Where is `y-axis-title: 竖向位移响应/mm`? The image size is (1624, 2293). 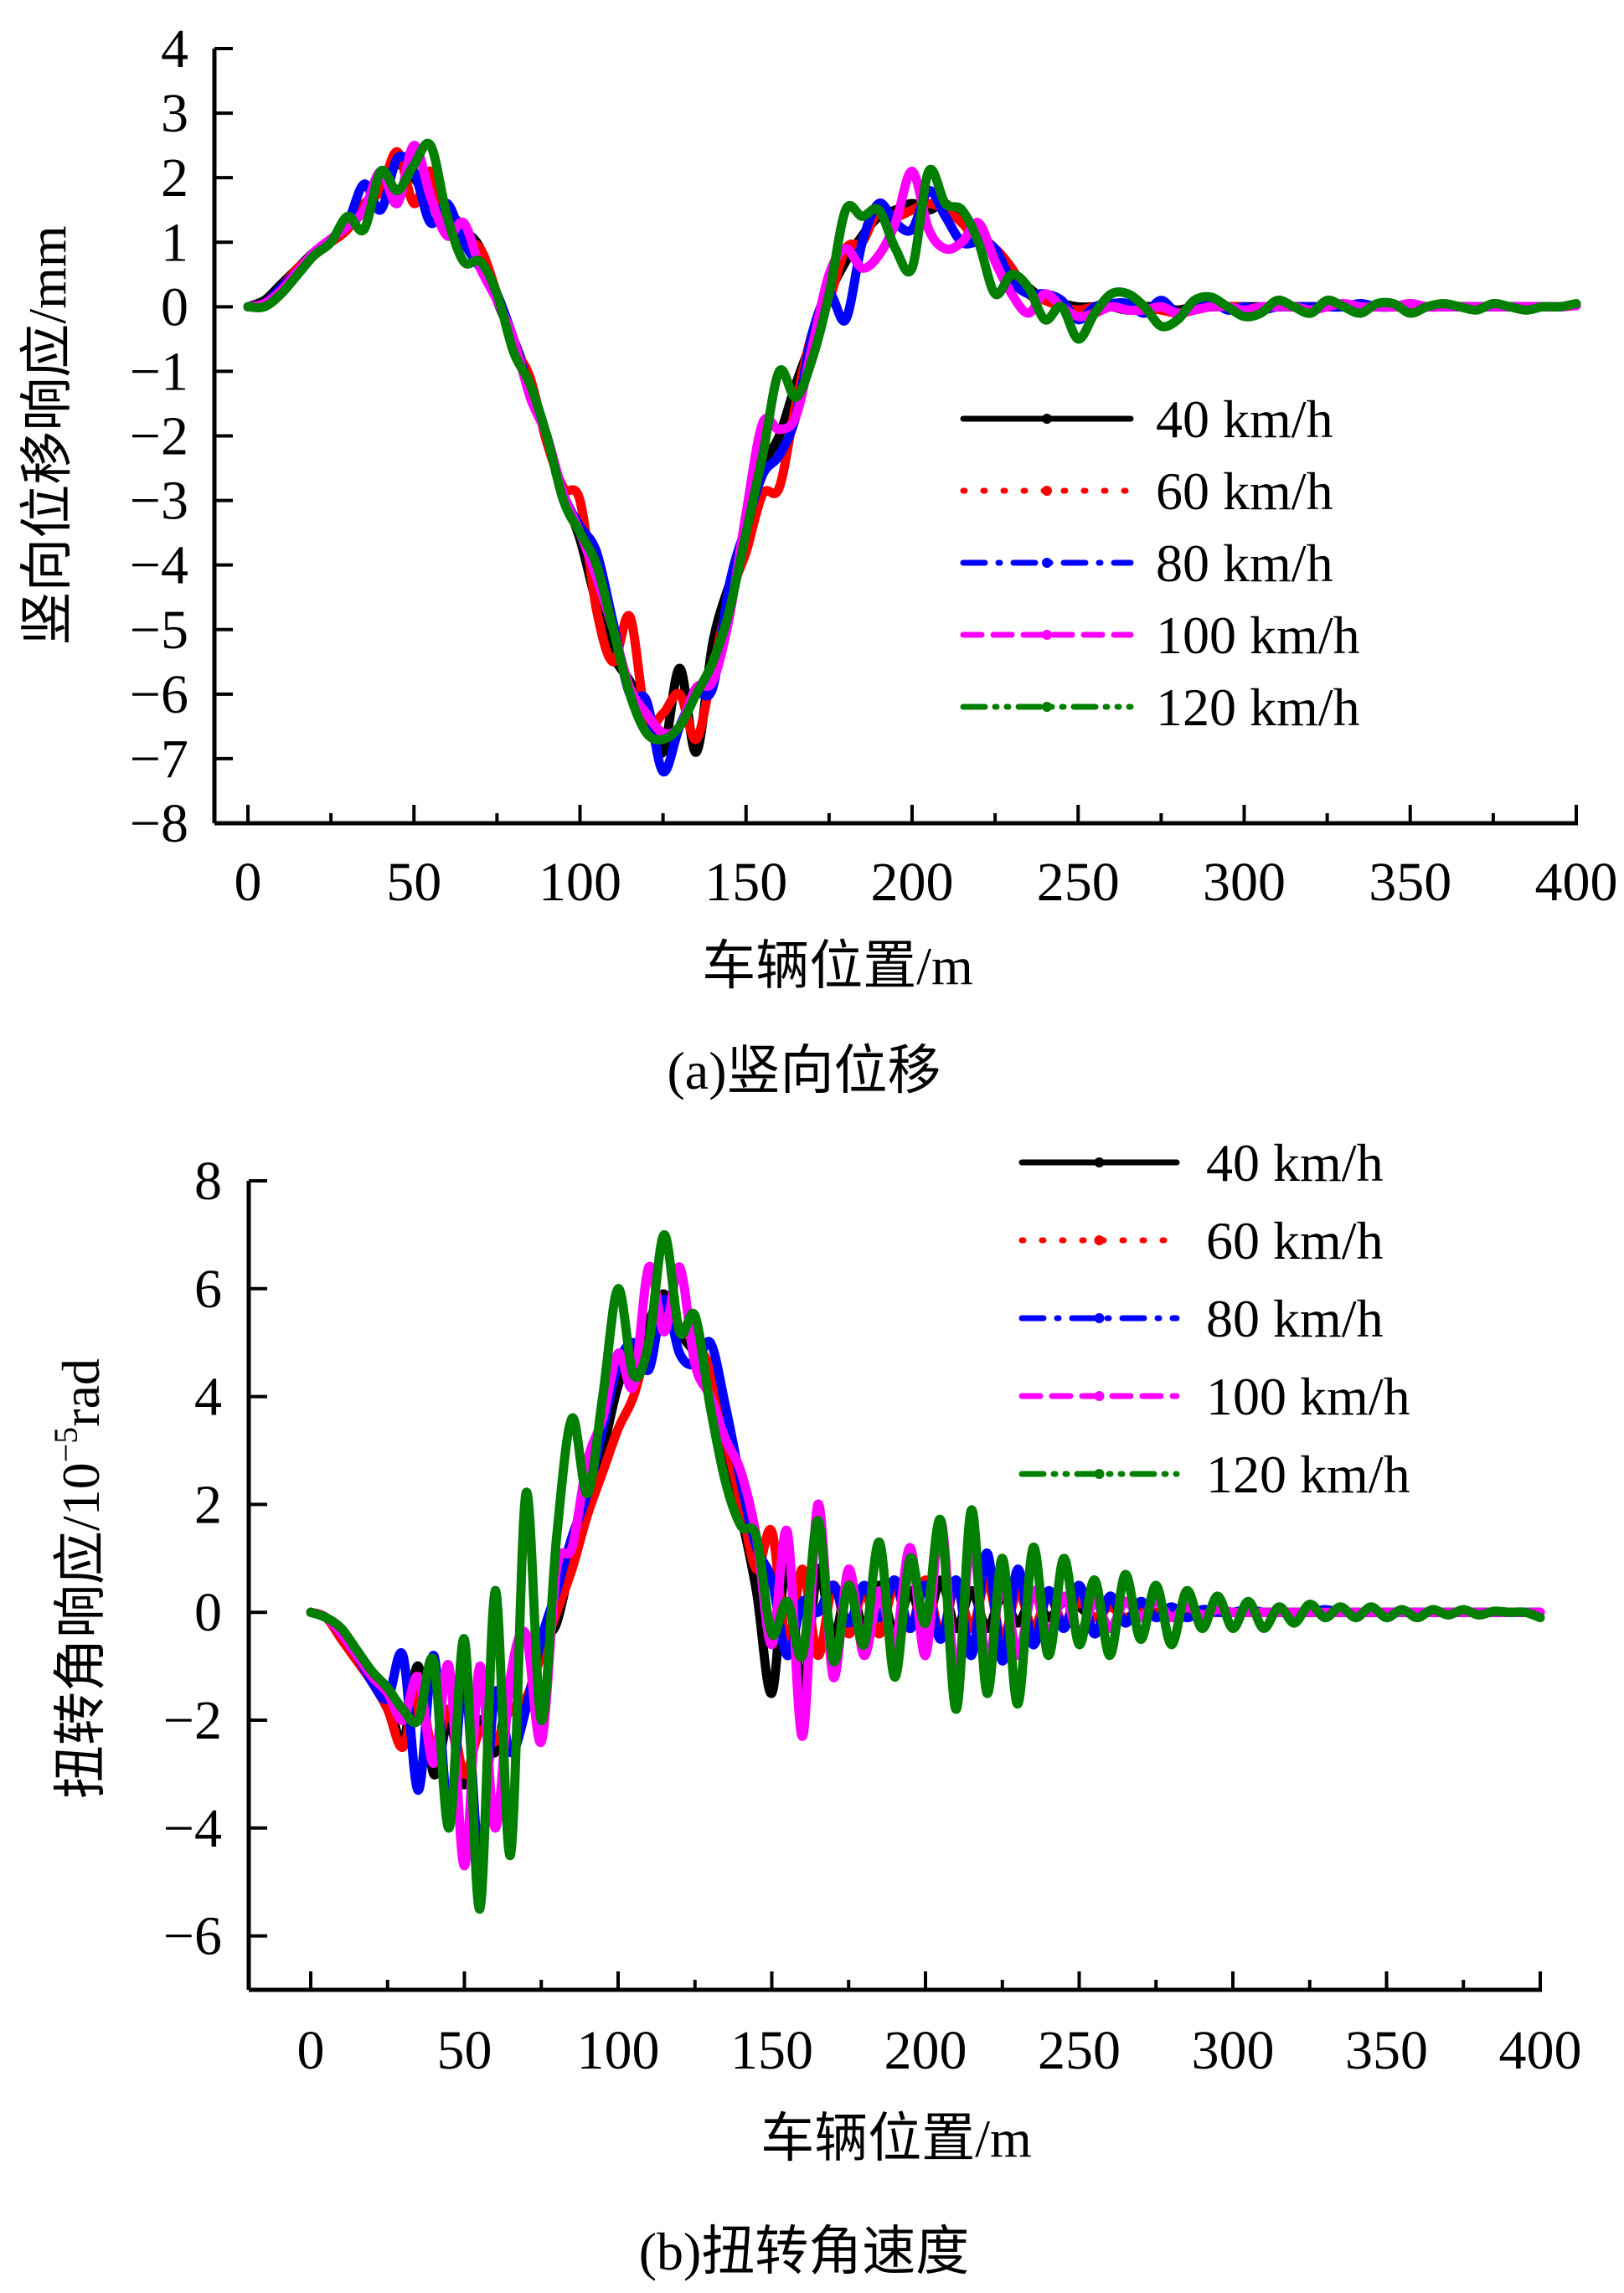 y-axis-title: 竖向位移响应/mm is located at coordinates (47, 435).